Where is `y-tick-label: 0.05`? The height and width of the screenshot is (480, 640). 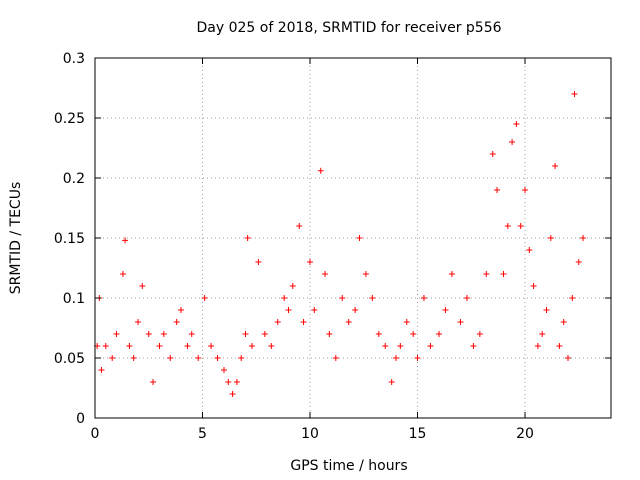
y-tick-label: 0.05 is located at coordinates (69, 359).